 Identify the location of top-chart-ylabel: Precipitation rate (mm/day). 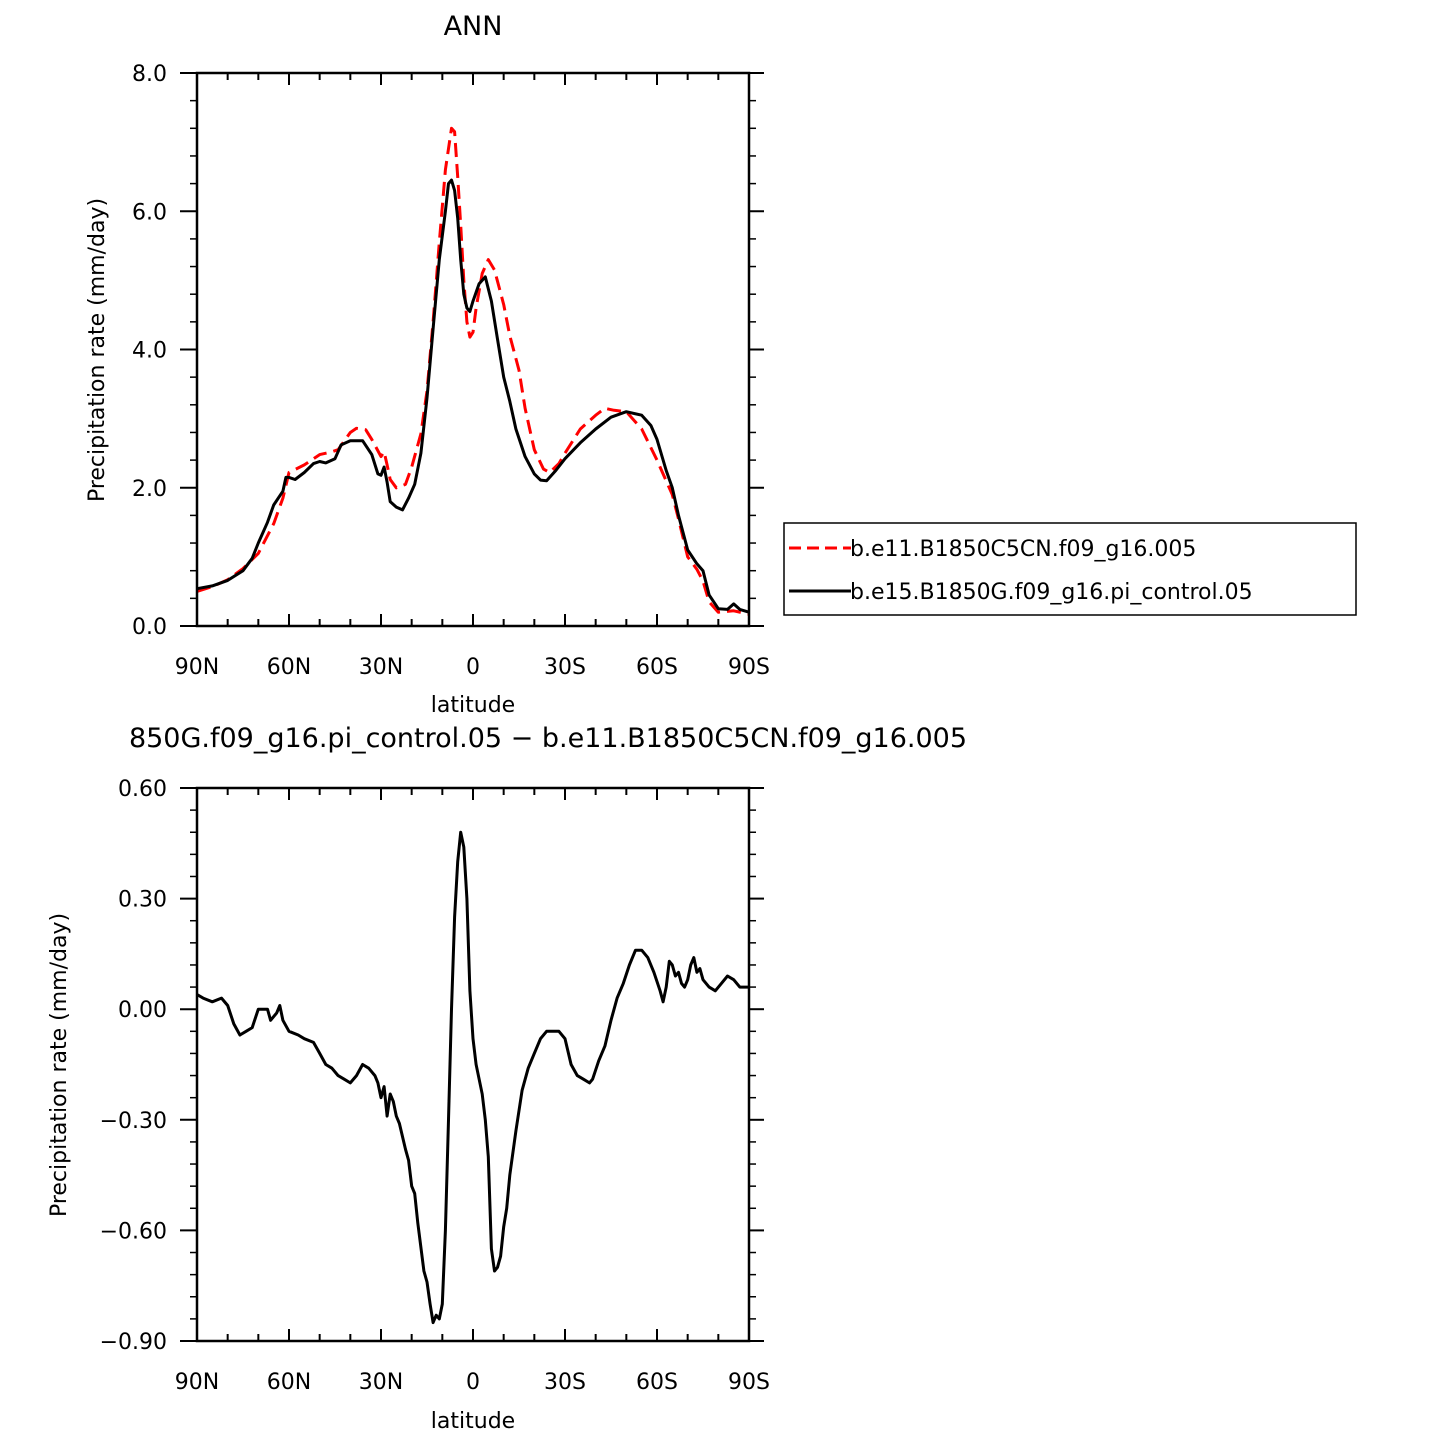
(97, 350).